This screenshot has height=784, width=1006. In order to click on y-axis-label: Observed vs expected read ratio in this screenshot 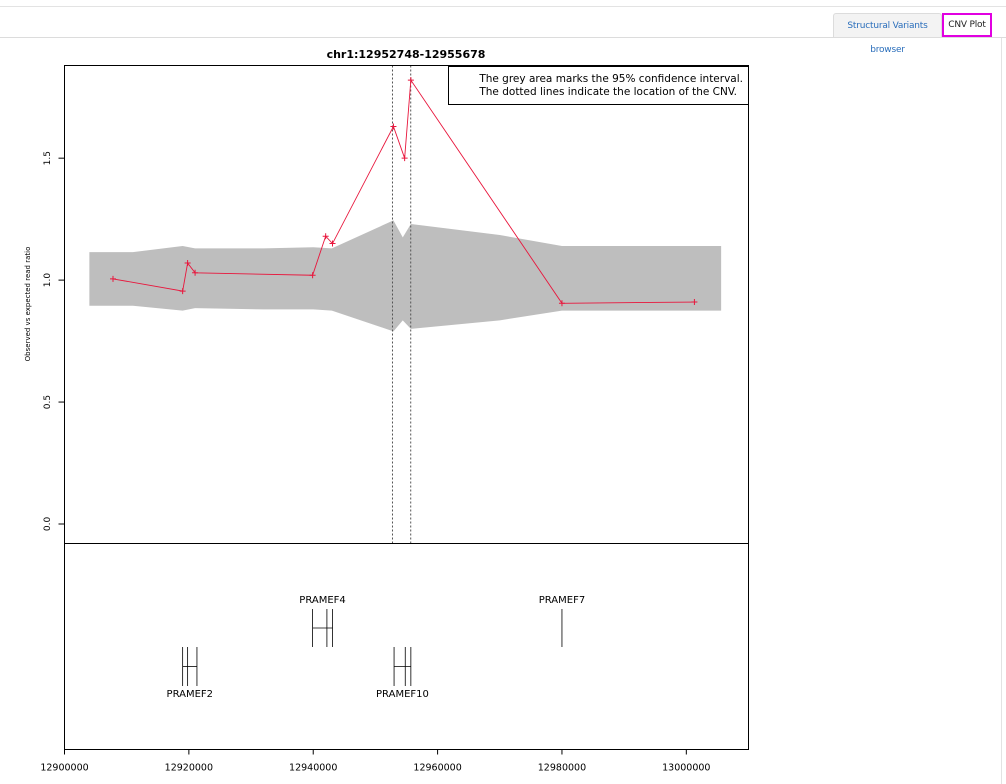, I will do `click(28, 304)`.